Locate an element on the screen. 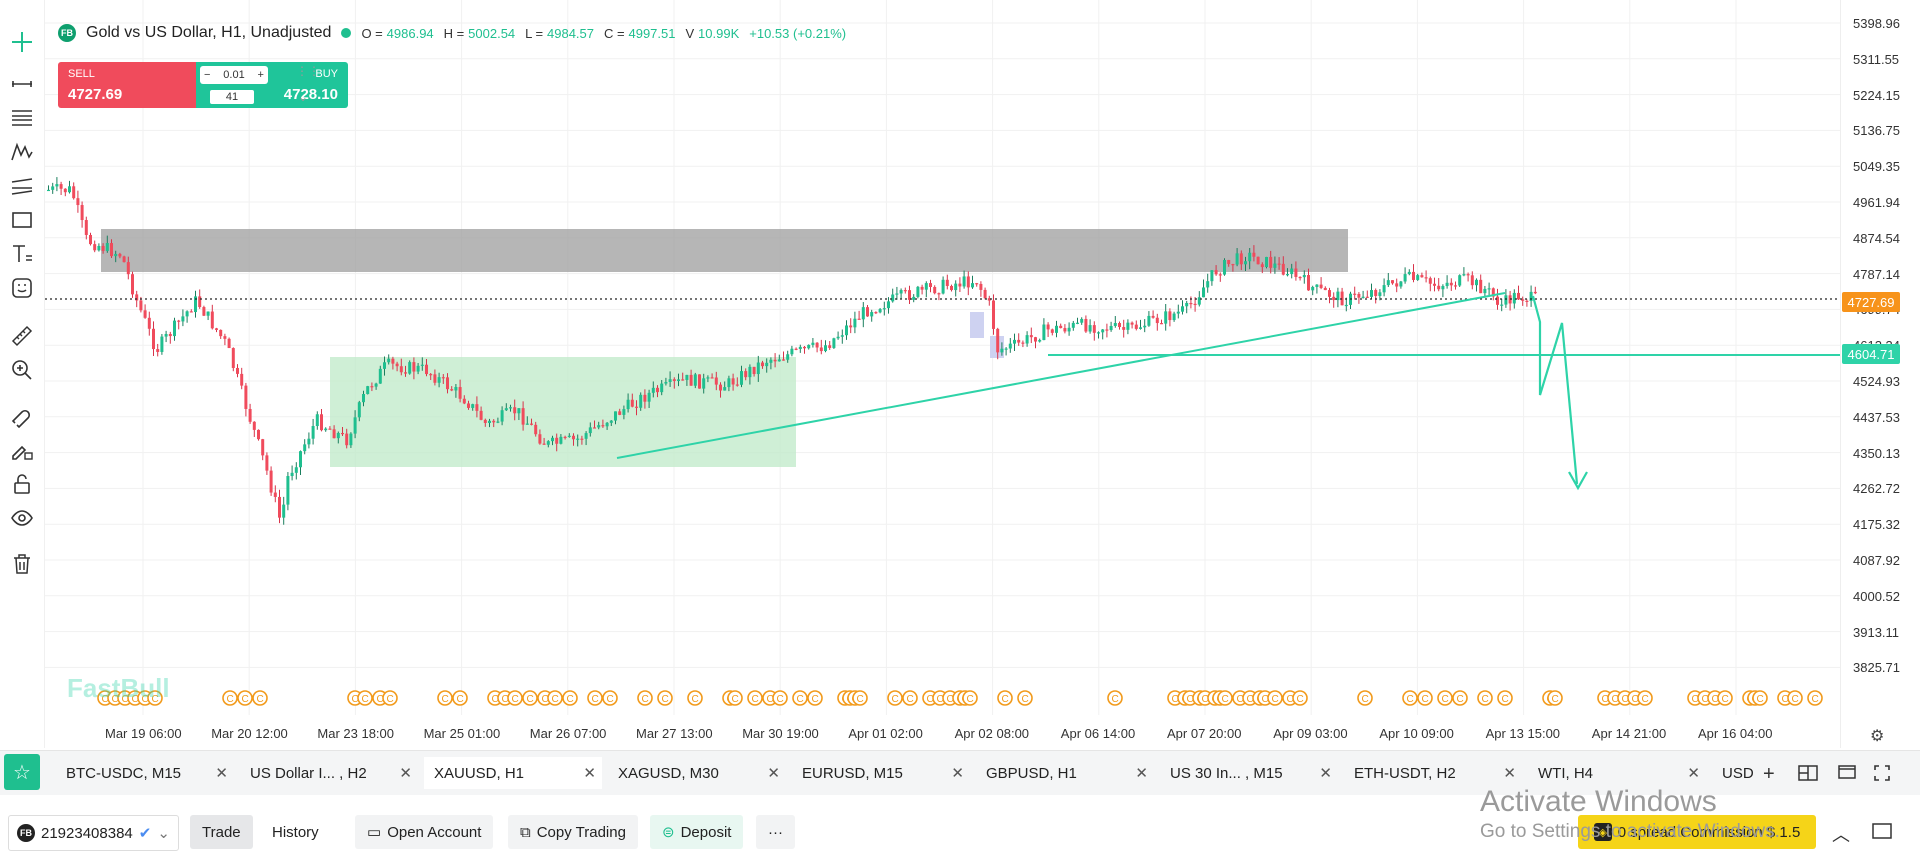 Image resolution: width=1920 pixels, height=857 pixels. symbol-tab: EURUSD, M15 ✕ is located at coordinates (881, 773).